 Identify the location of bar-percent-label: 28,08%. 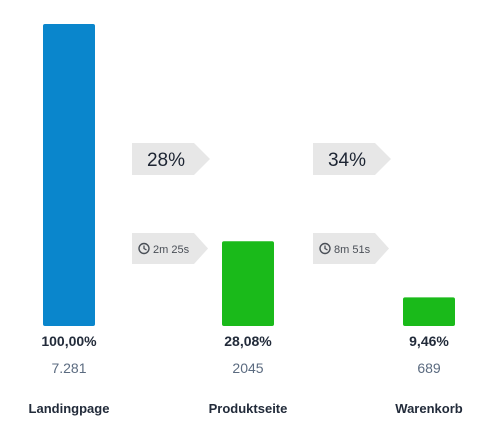
(248, 341).